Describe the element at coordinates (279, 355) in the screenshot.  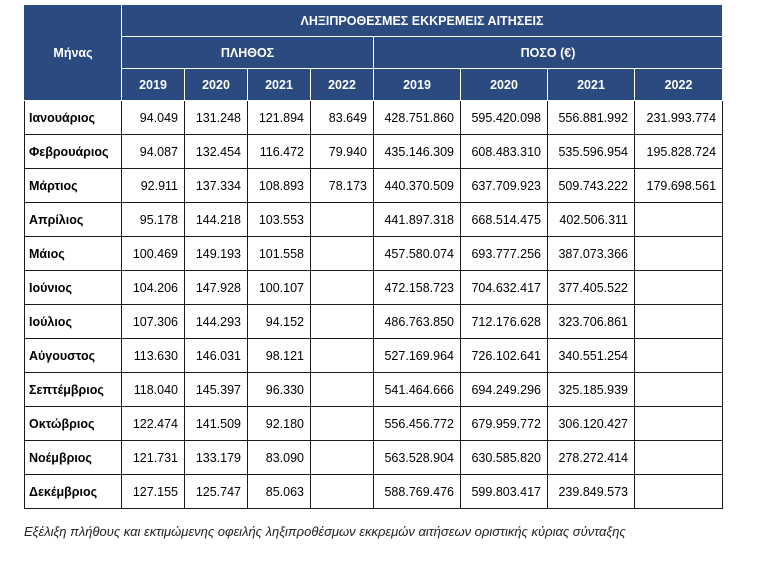
I see `count-cell: 98.121` at that location.